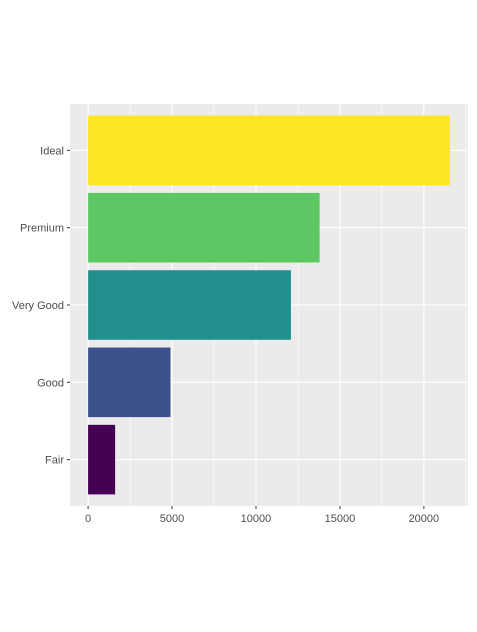  What do you see at coordinates (50, 383) in the screenshot?
I see `y-tick-label: Good` at bounding box center [50, 383].